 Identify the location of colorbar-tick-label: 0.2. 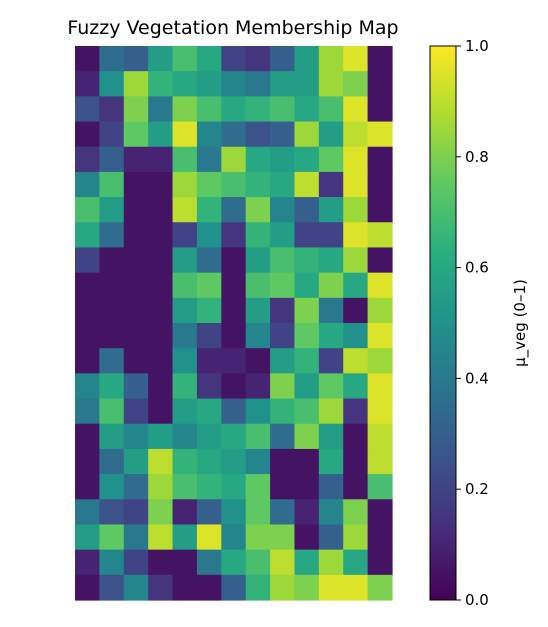
(477, 489).